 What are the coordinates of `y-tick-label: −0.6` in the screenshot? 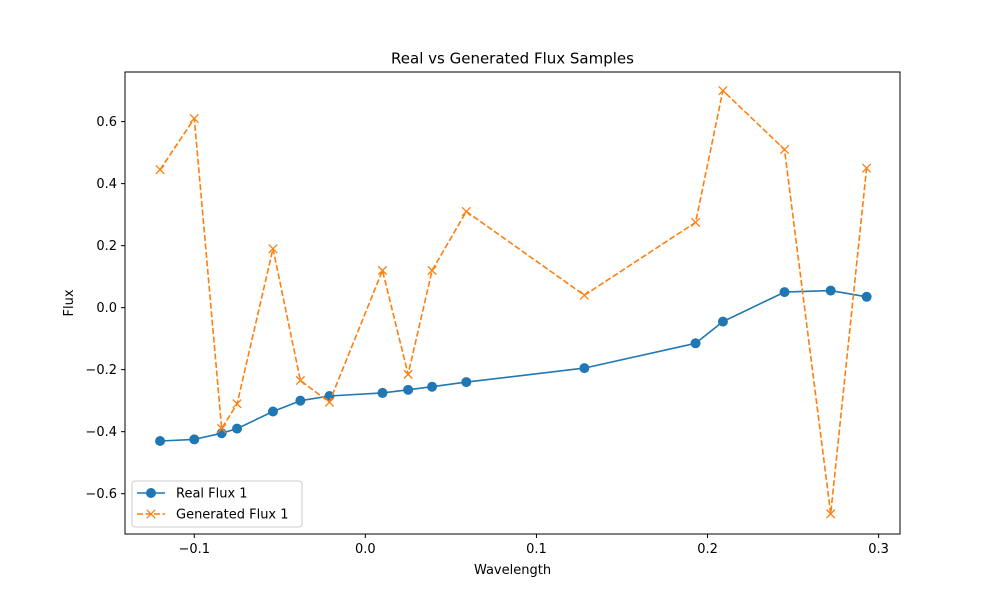 It's located at (101, 494).